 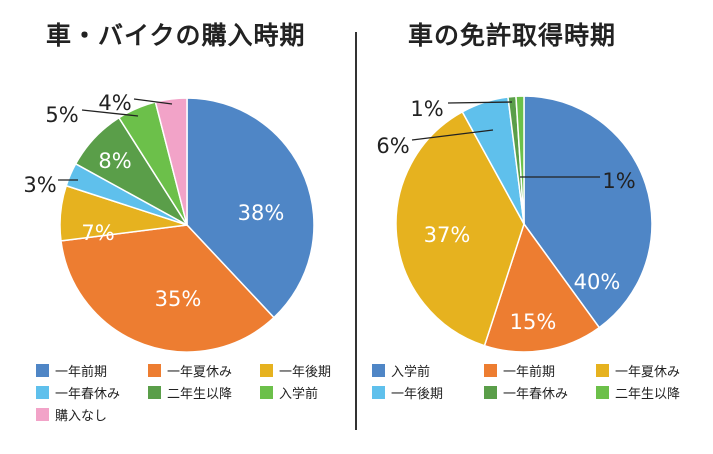 I want to click on right-legend-item: 一年春休み, so click(x=526, y=392).